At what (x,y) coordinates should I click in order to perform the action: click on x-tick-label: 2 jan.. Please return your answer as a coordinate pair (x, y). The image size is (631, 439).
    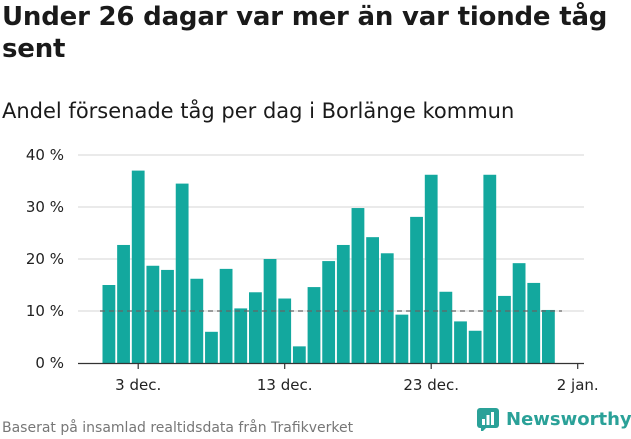
    Looking at the image, I should click on (578, 385).